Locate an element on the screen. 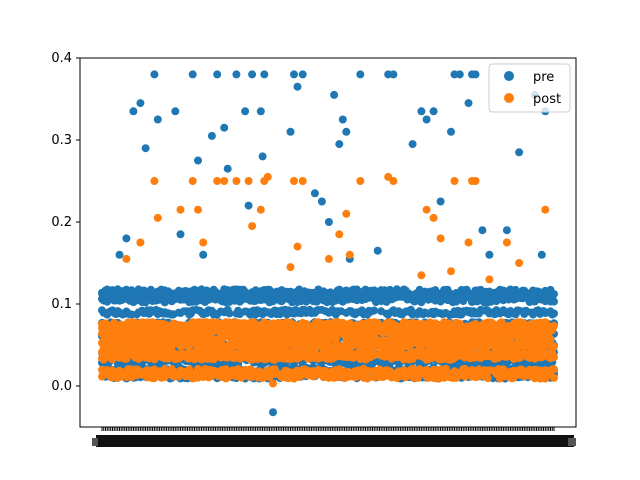 The width and height of the screenshot is (640, 480). y-tick-label: 0.1 is located at coordinates (61, 304).